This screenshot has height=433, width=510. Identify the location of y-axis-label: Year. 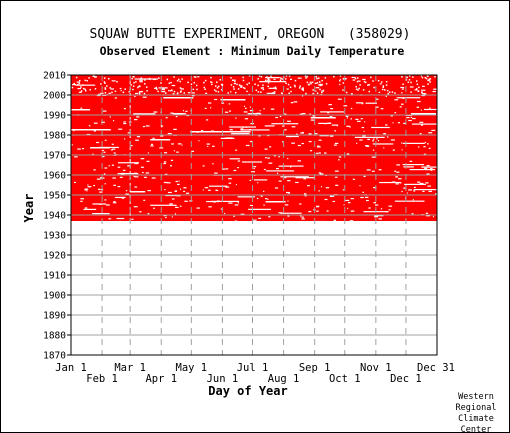
(29, 208).